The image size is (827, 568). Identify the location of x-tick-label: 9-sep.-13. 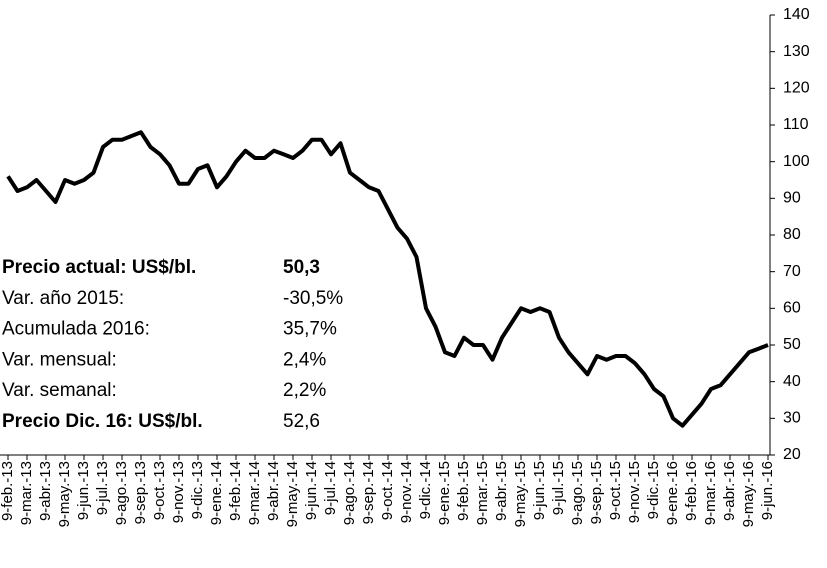
(140, 492).